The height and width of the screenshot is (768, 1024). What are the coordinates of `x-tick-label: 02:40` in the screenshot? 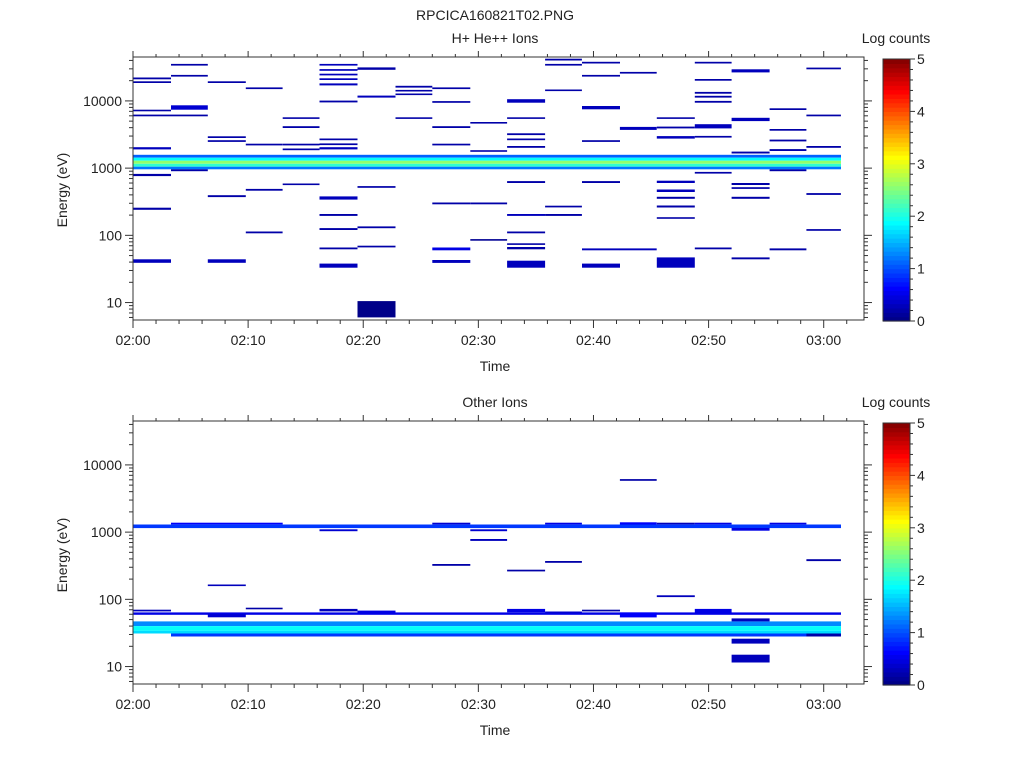 It's located at (593, 340).